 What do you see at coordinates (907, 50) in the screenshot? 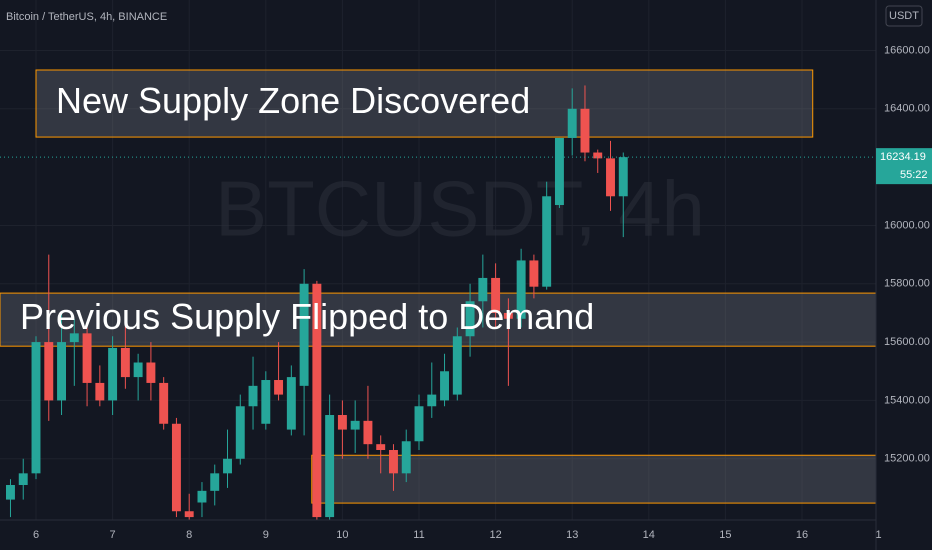
I see `y-tick-label: 16600.00` at bounding box center [907, 50].